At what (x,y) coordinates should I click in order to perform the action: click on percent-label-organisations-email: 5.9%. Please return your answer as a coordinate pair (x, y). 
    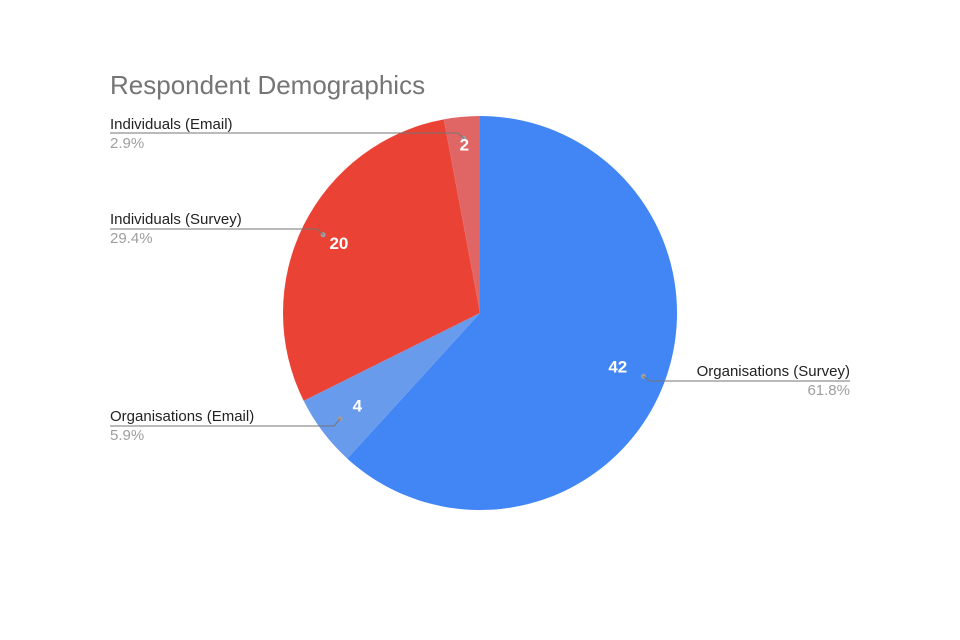
    Looking at the image, I should click on (127, 435).